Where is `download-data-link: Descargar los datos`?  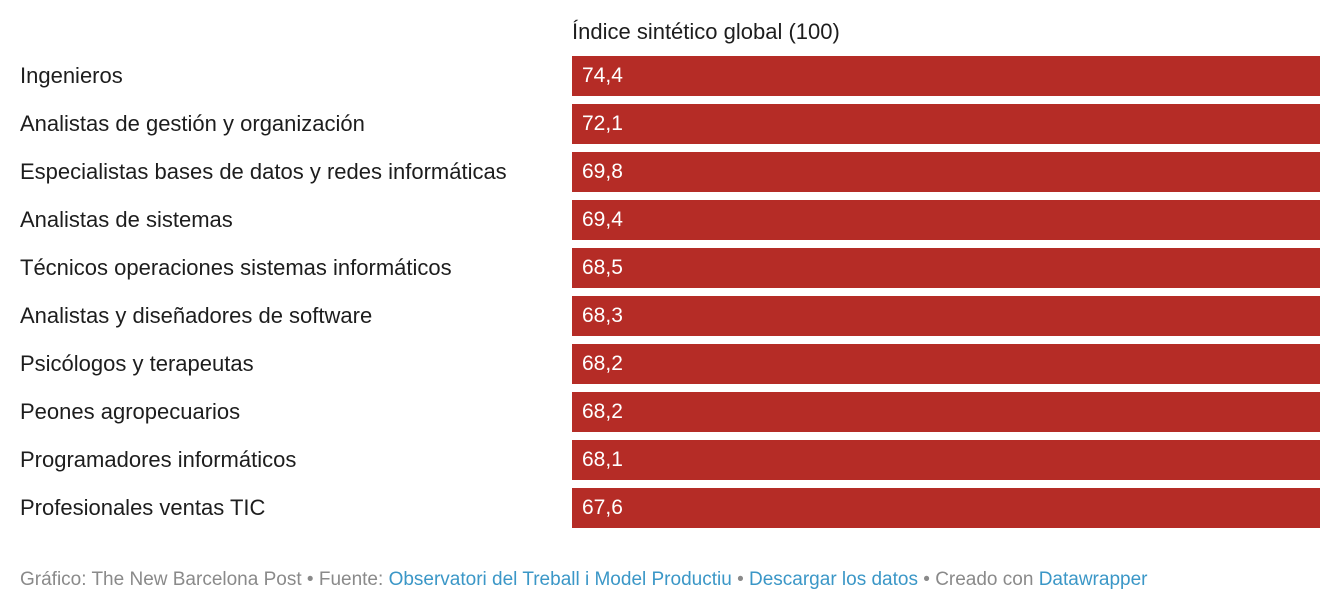
download-data-link: Descargar los datos is located at coordinates (833, 579).